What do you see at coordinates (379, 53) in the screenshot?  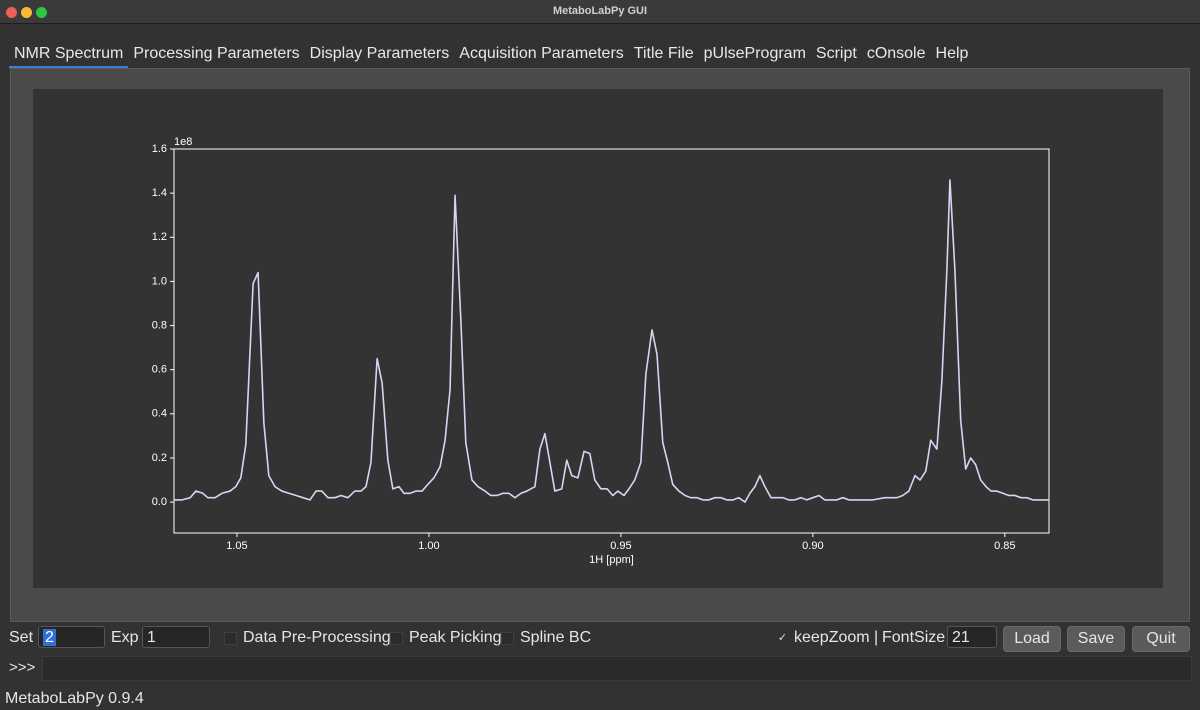 I see `tab: Display Parameters` at bounding box center [379, 53].